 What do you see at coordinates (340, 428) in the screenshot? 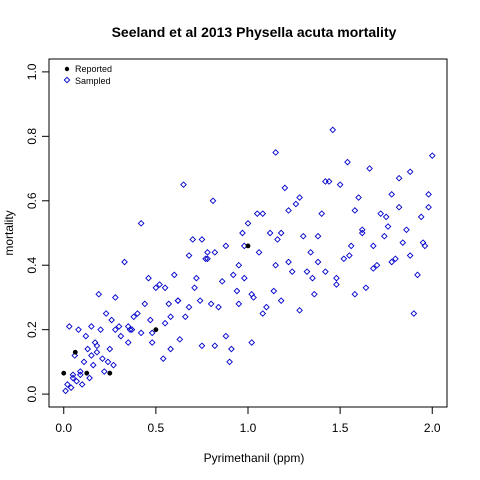
I see `x-tick-label: 1.5` at bounding box center [340, 428].